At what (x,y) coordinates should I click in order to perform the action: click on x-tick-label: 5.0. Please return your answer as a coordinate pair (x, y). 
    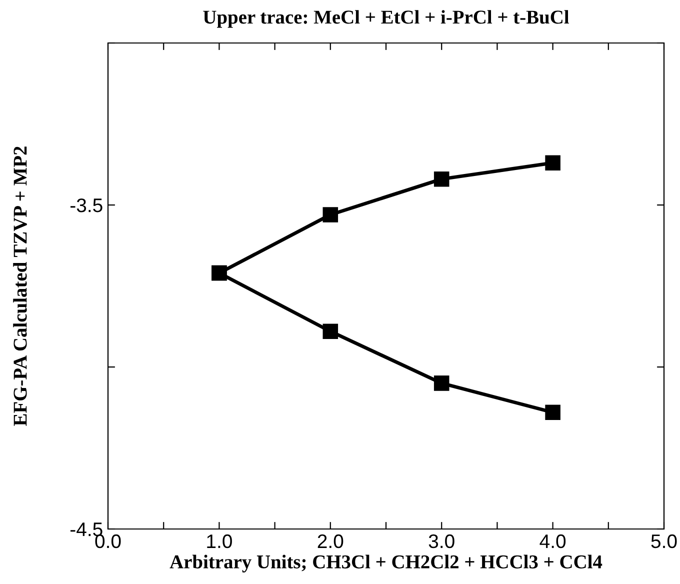
    Looking at the image, I should click on (664, 541).